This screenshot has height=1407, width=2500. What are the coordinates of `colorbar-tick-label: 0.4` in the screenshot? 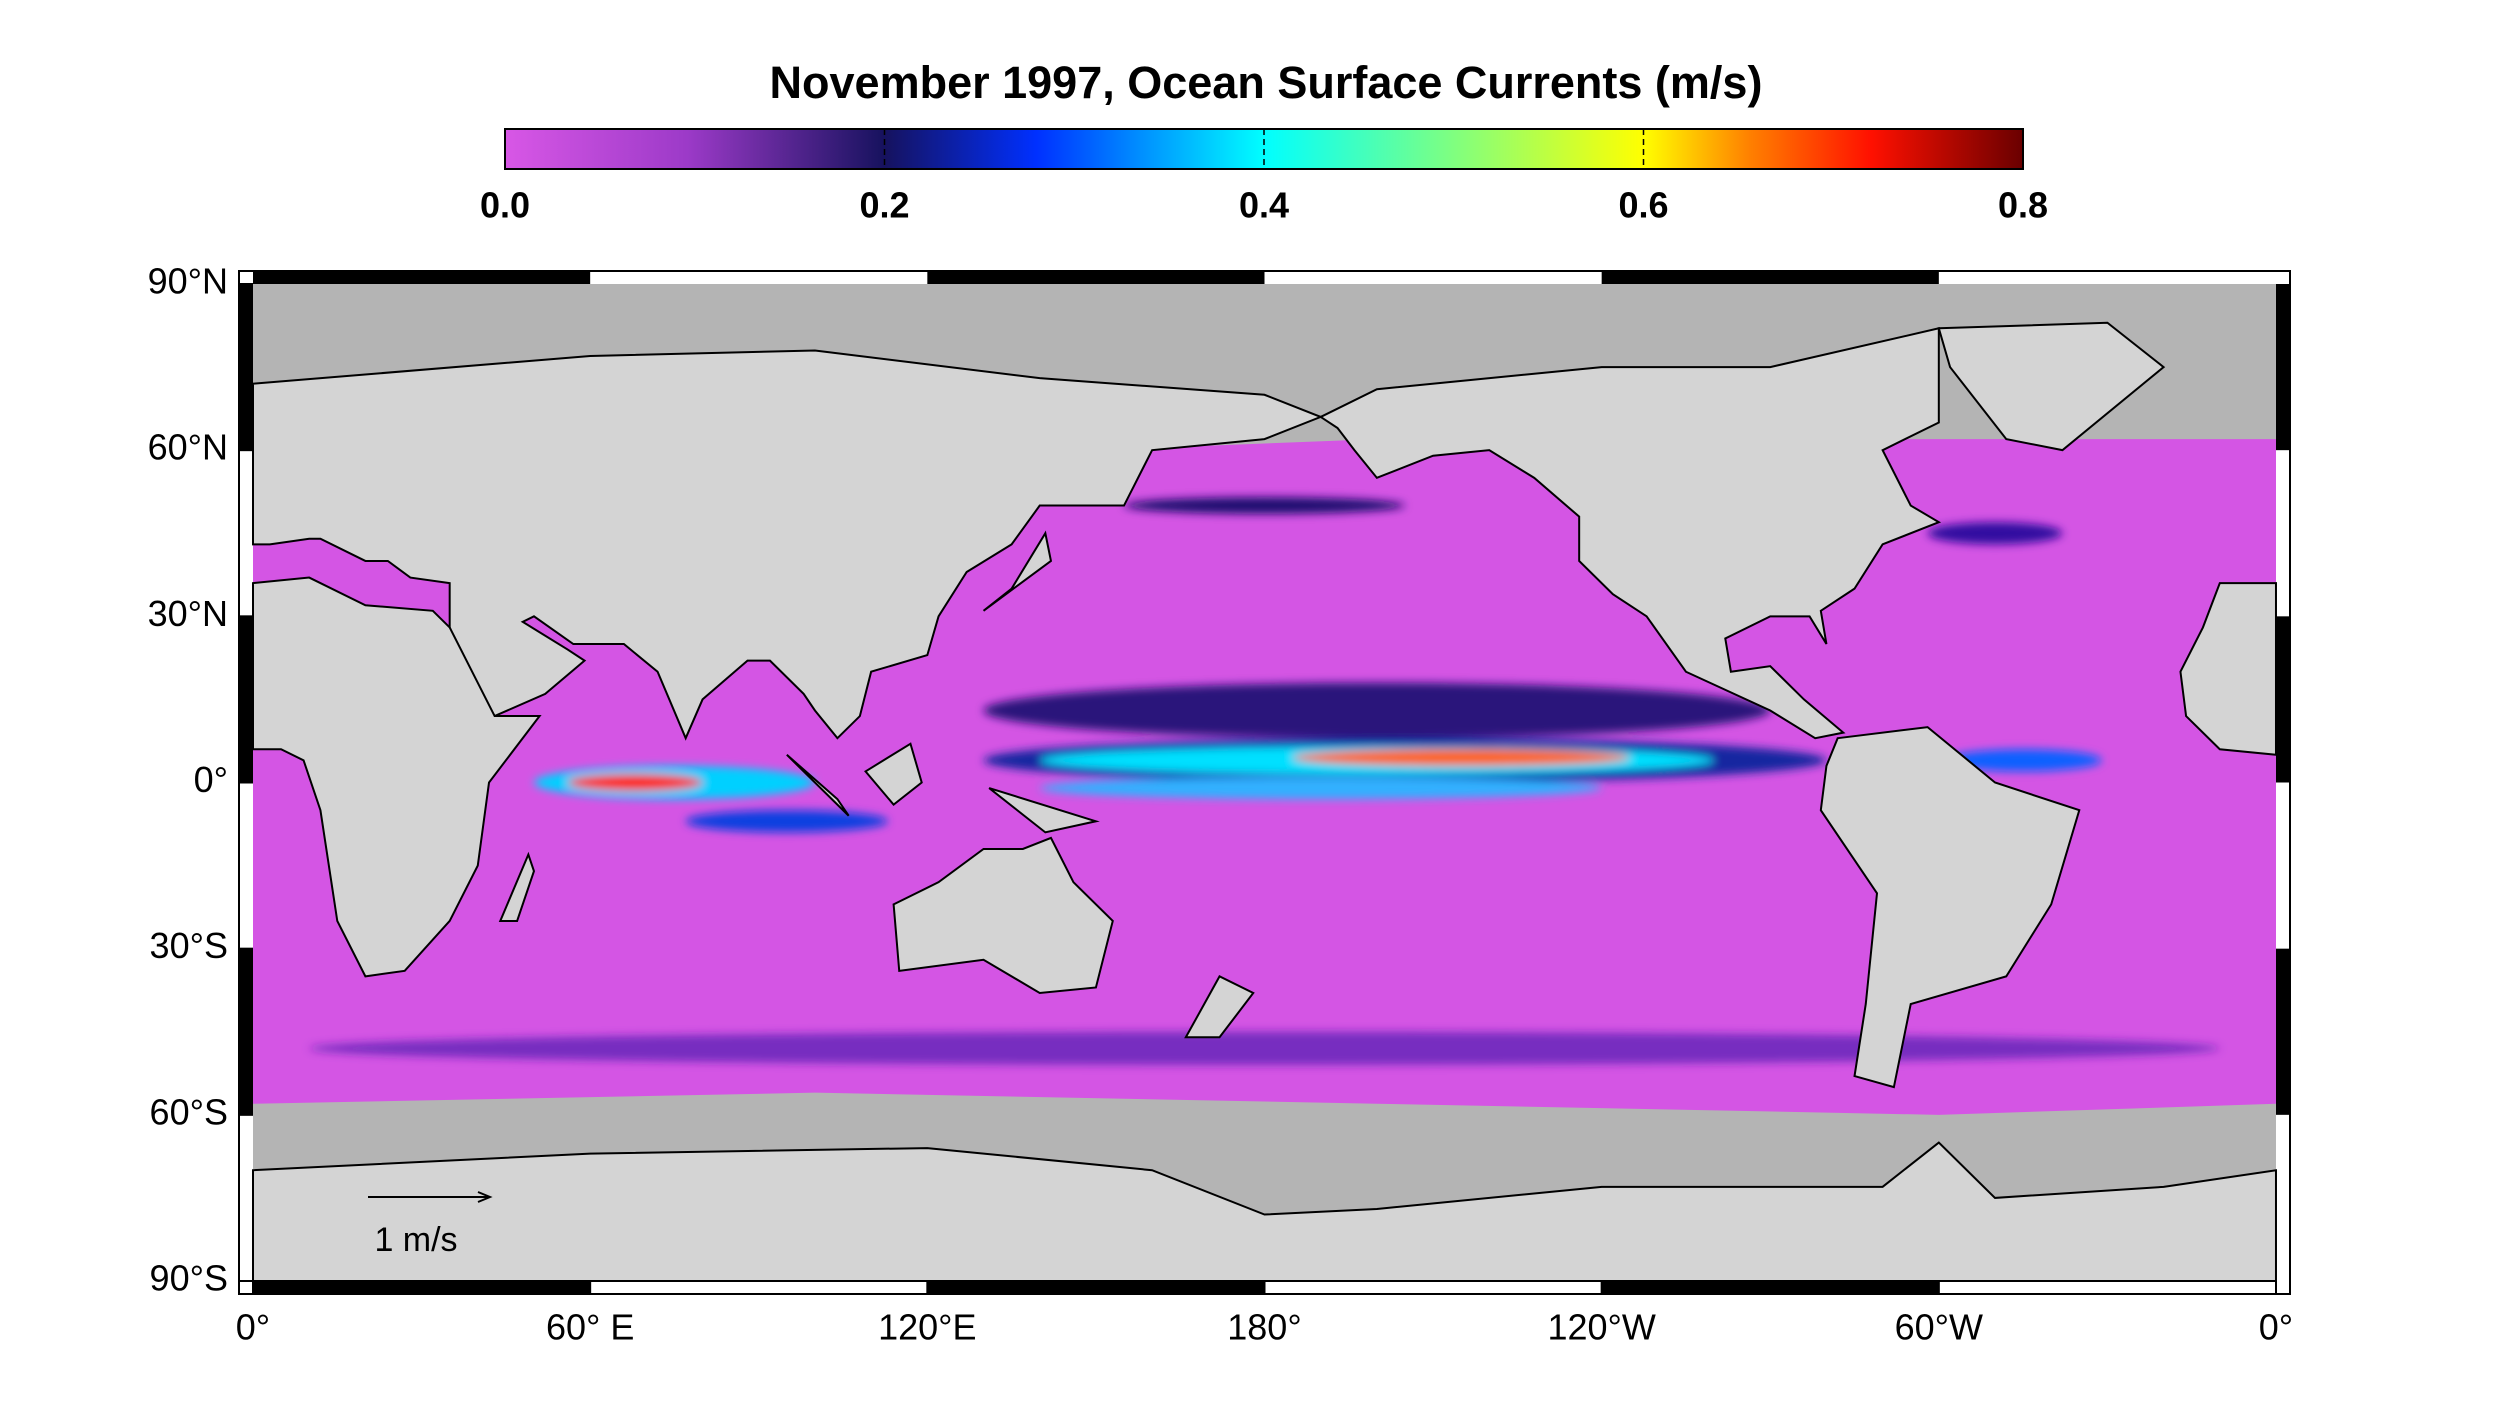 It's located at (1264, 205).